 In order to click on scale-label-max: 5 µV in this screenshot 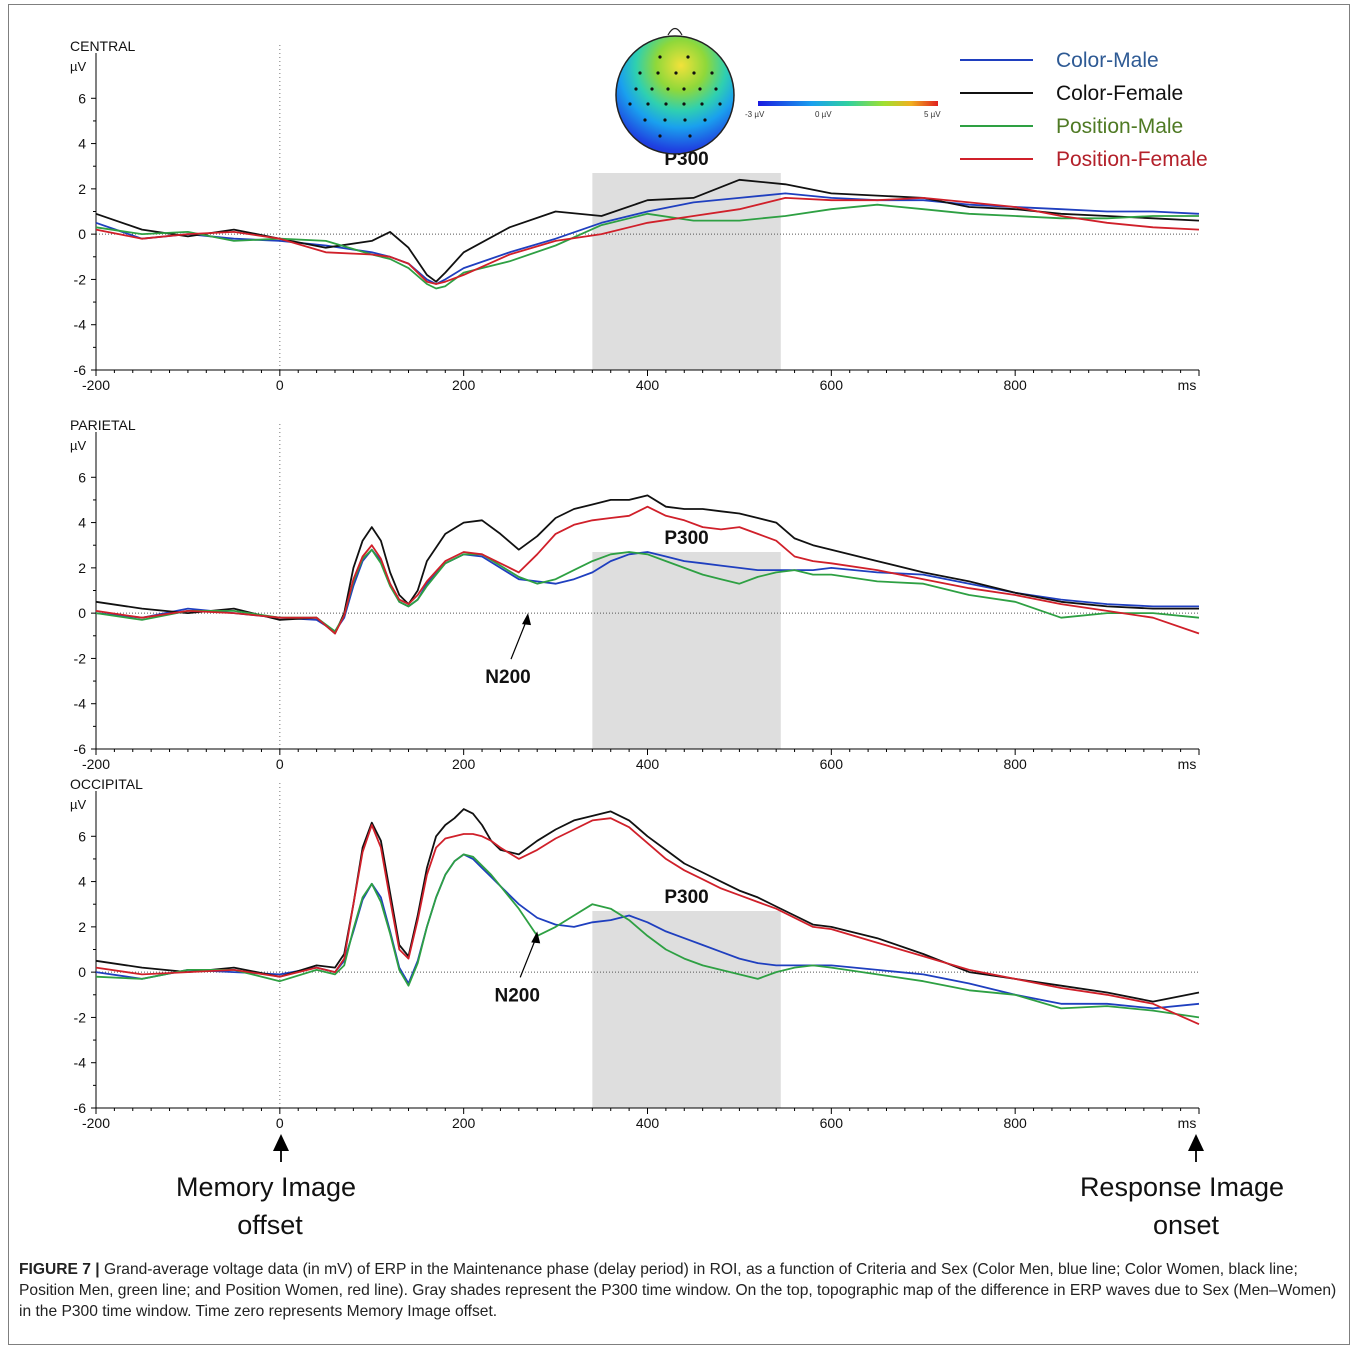, I will do `click(932, 114)`.